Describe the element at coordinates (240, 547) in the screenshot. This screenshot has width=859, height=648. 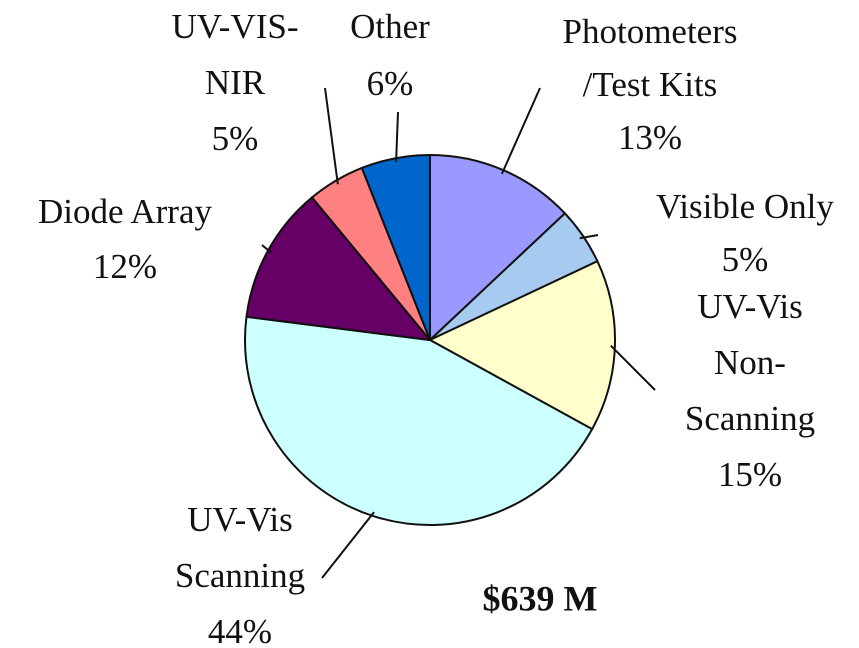
I see `slice-label: UV-Vis Scanning` at that location.